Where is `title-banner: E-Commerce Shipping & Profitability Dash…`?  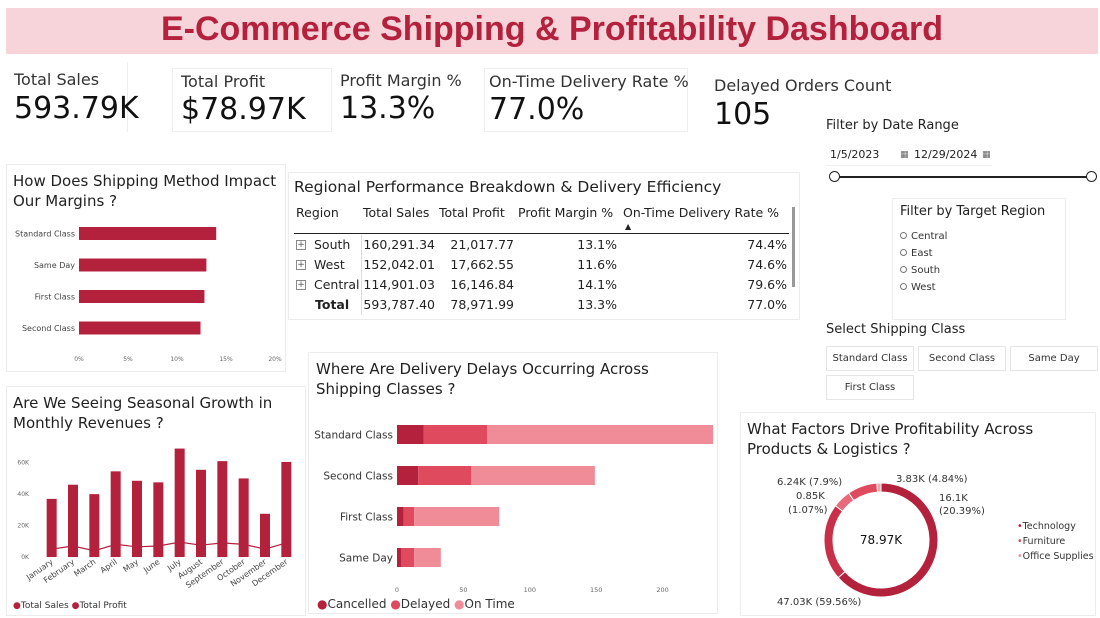 title-banner: E-Commerce Shipping & Profitability Dash… is located at coordinates (552, 31).